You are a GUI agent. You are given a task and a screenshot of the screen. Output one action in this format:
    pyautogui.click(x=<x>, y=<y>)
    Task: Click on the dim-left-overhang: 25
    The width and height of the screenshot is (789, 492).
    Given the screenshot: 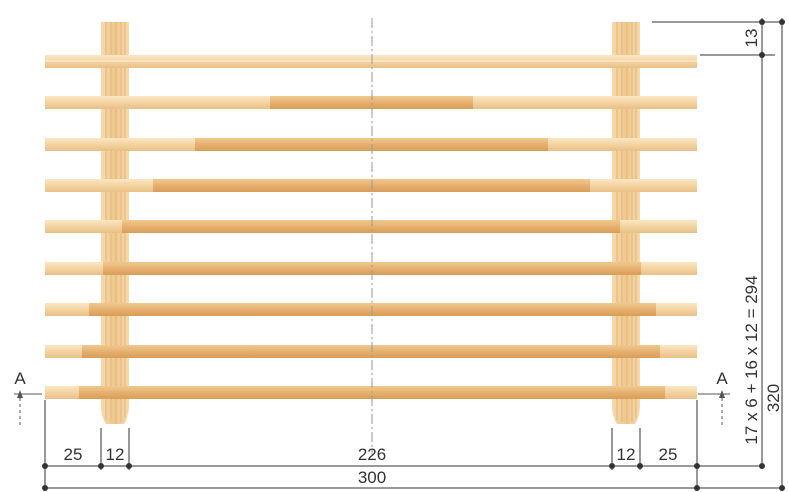 What is the action you would take?
    pyautogui.click(x=73, y=454)
    